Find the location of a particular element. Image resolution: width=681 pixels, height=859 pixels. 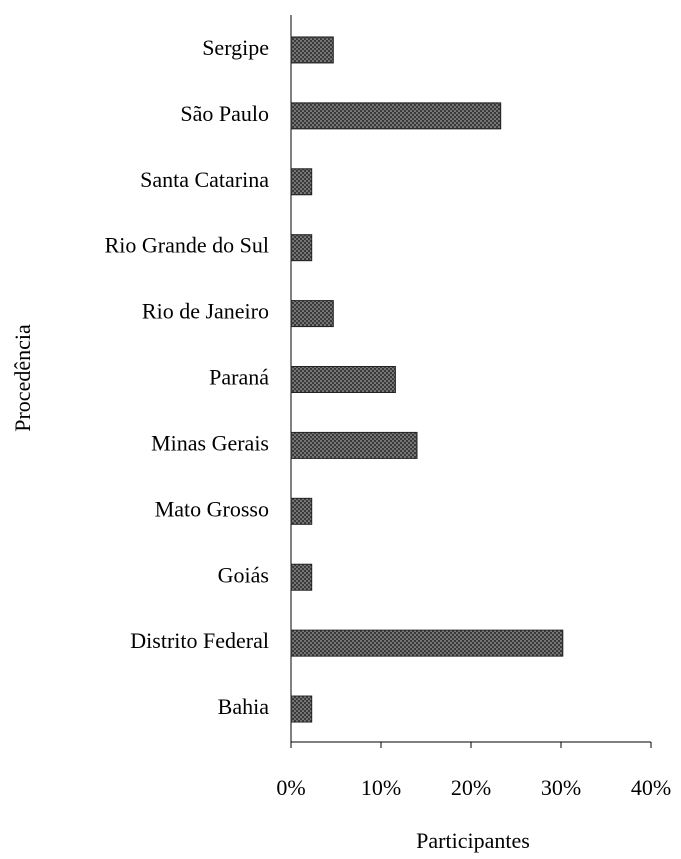

x-axis-label: Participantes is located at coordinates (473, 840).